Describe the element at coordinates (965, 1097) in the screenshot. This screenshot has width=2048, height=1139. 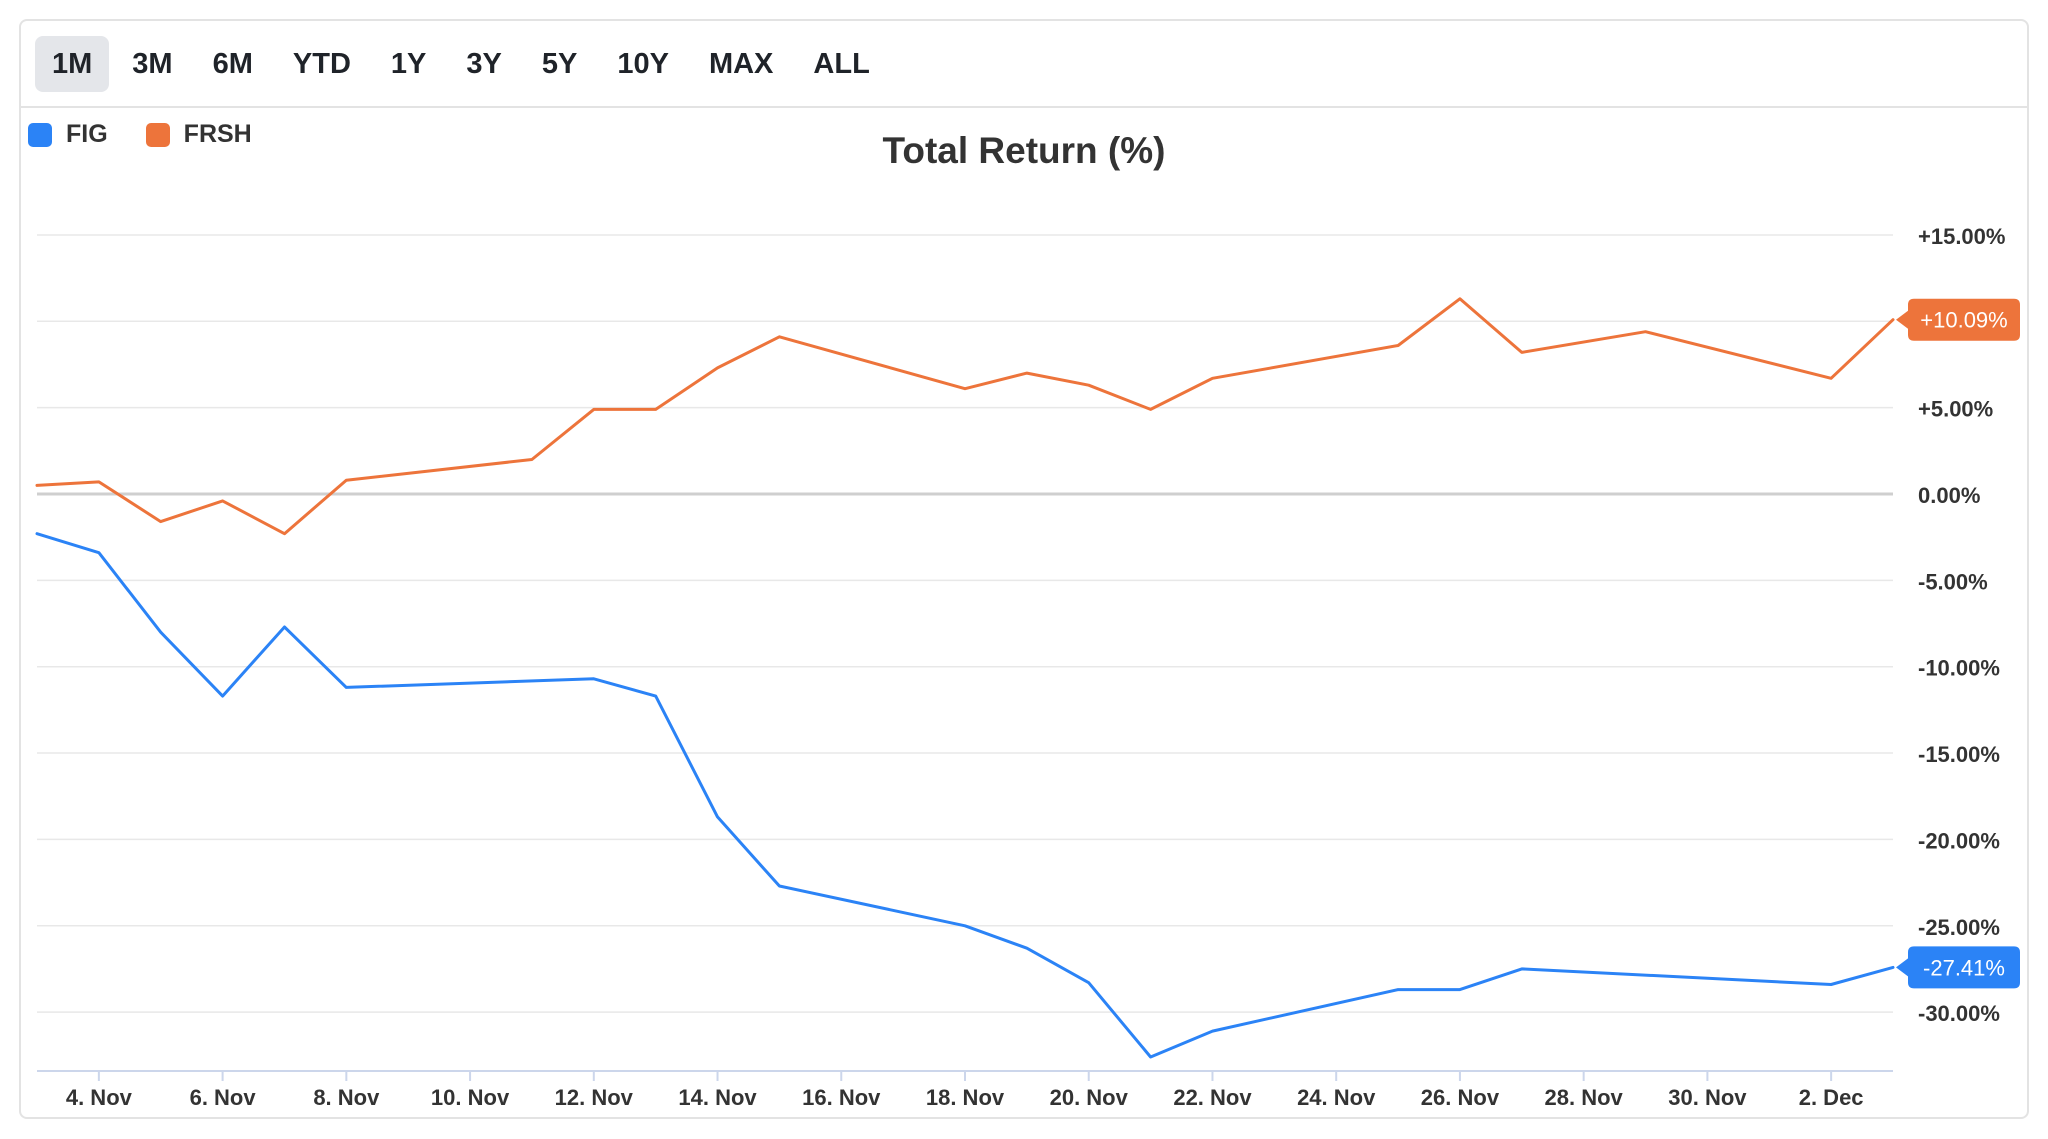
I see `x-tick-label: 18. Nov` at that location.